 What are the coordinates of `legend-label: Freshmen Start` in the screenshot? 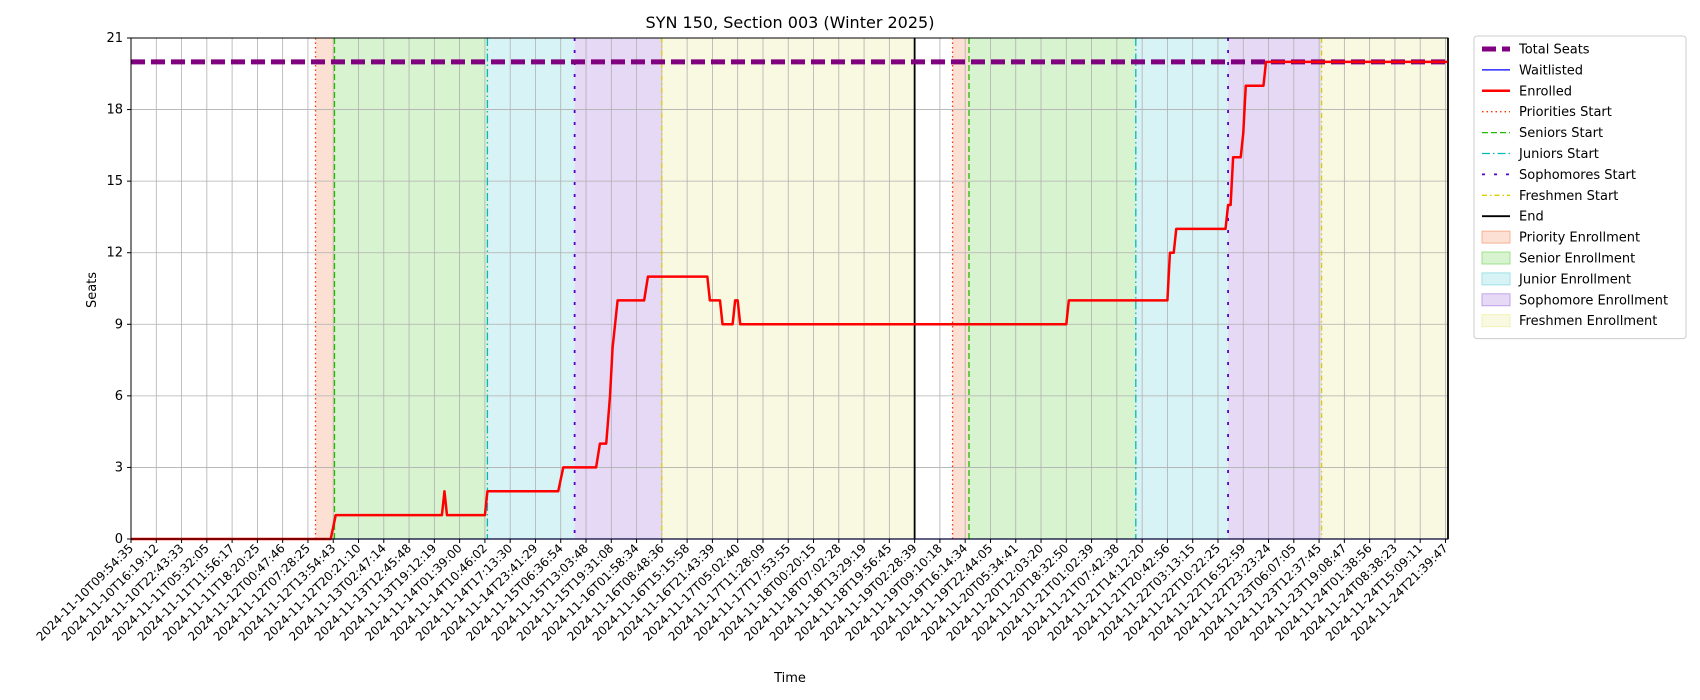 It's located at (1568, 196).